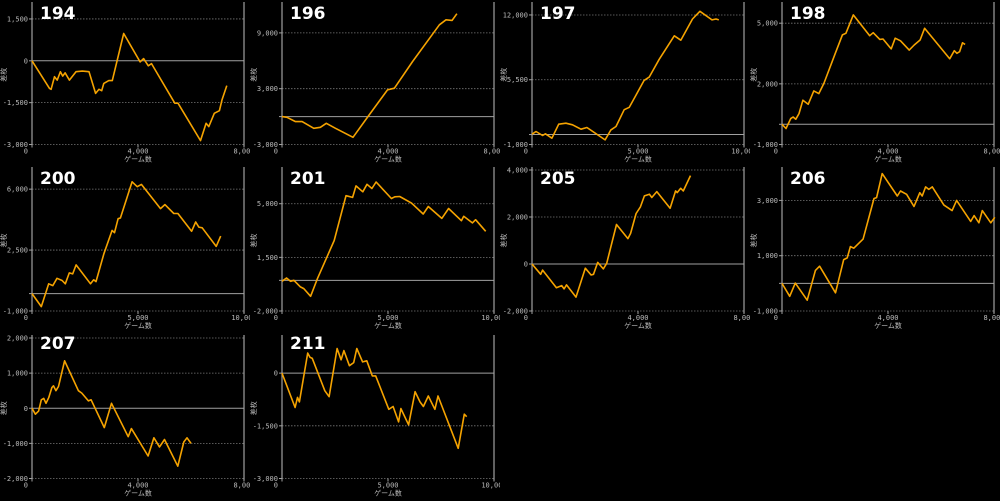 The height and width of the screenshot is (501, 1000). I want to click on chart-title: 207, so click(58, 344).